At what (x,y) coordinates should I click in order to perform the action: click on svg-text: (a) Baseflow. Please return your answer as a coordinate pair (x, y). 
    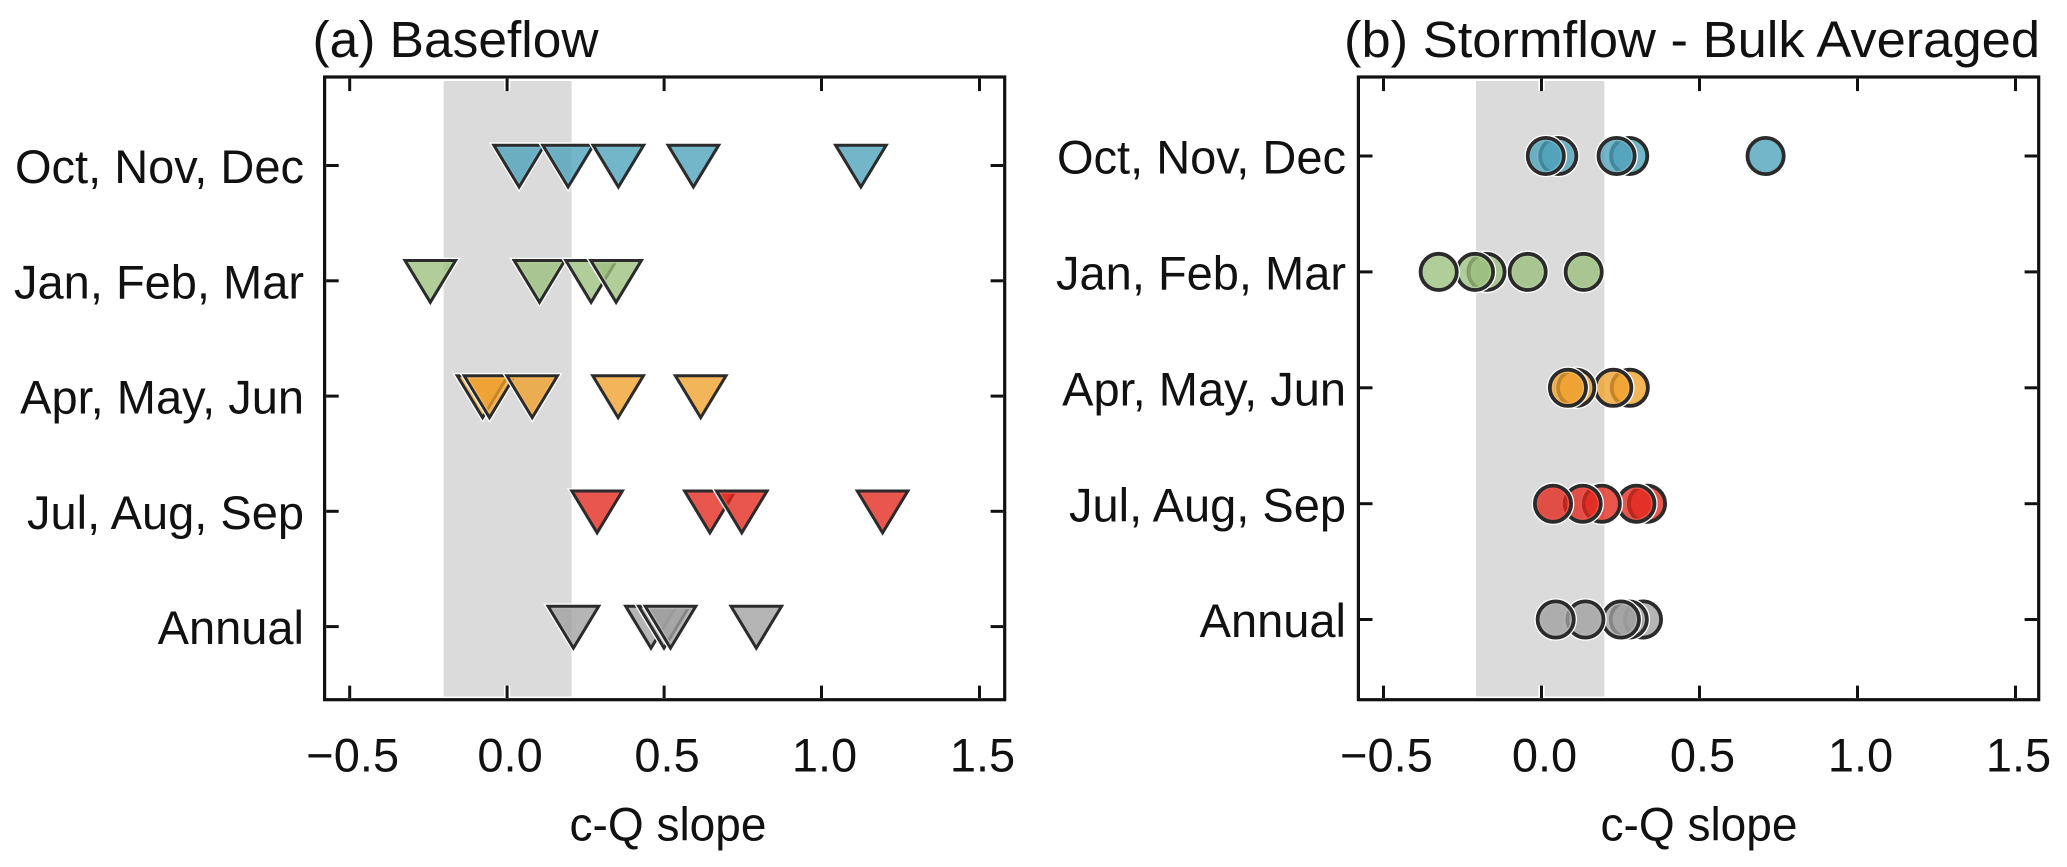
    Looking at the image, I should click on (456, 39).